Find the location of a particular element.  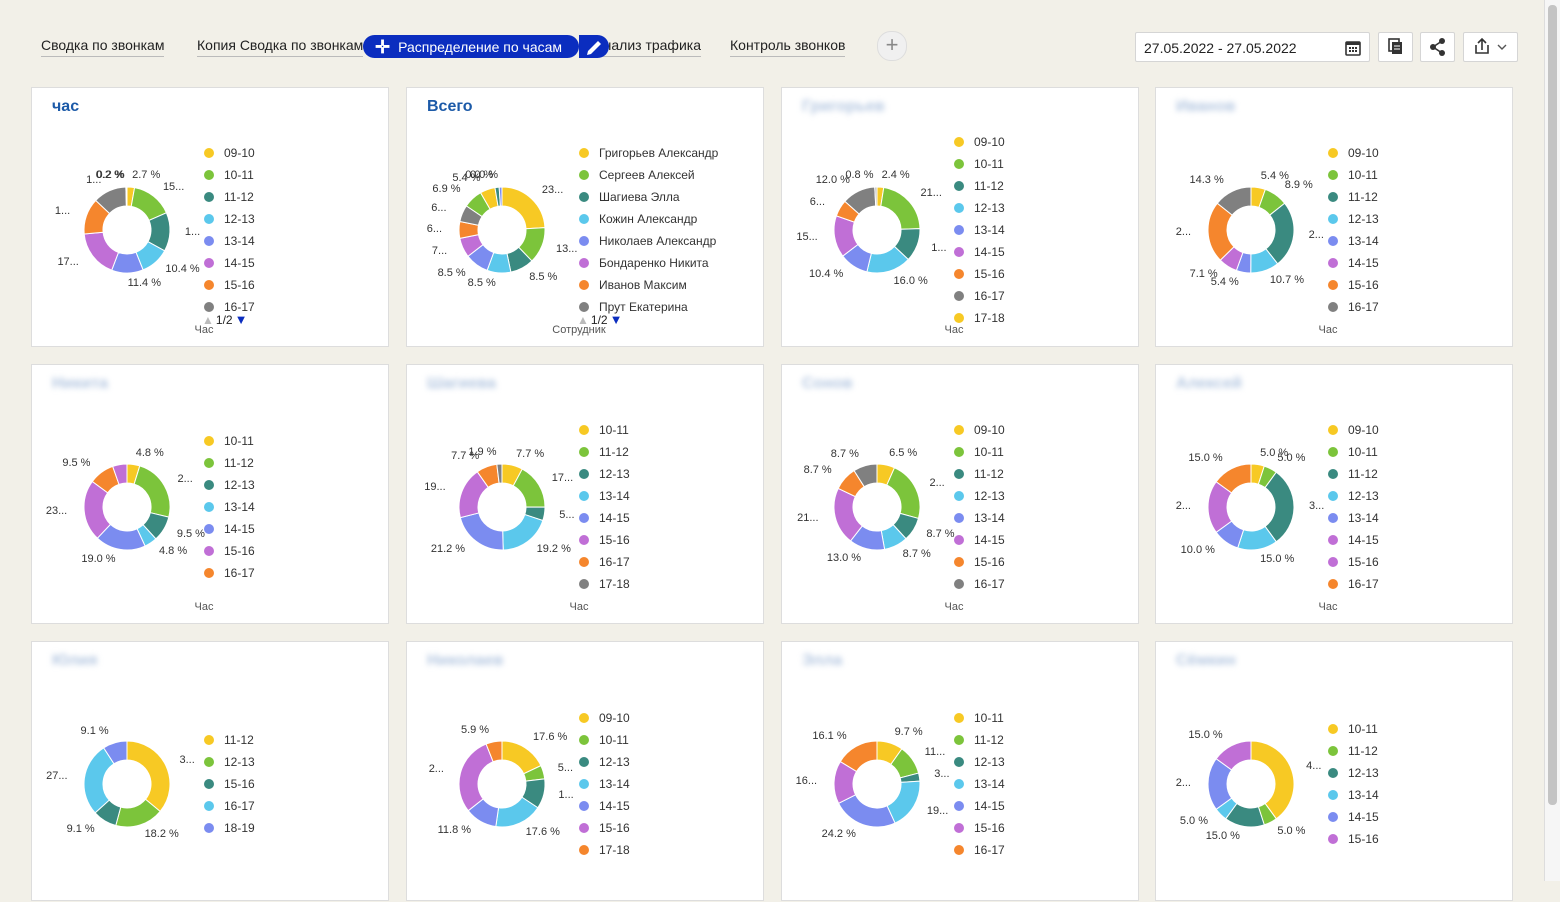

add-tab-button: + is located at coordinates (892, 46).